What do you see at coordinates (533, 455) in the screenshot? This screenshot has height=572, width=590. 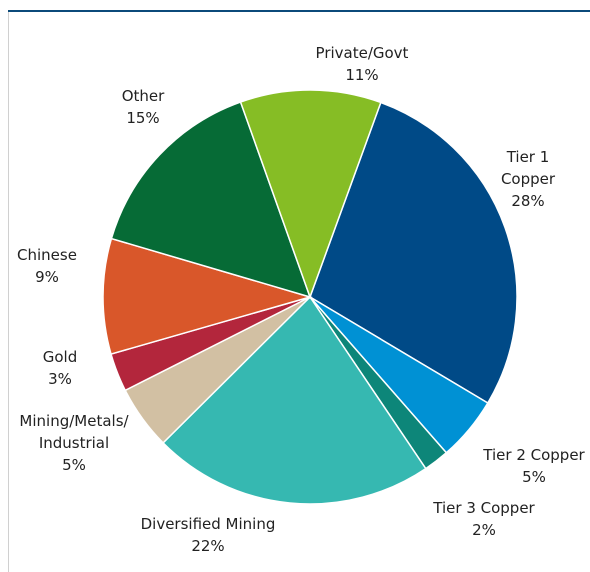 I see `slice-name: Tier 2 Copper` at bounding box center [533, 455].